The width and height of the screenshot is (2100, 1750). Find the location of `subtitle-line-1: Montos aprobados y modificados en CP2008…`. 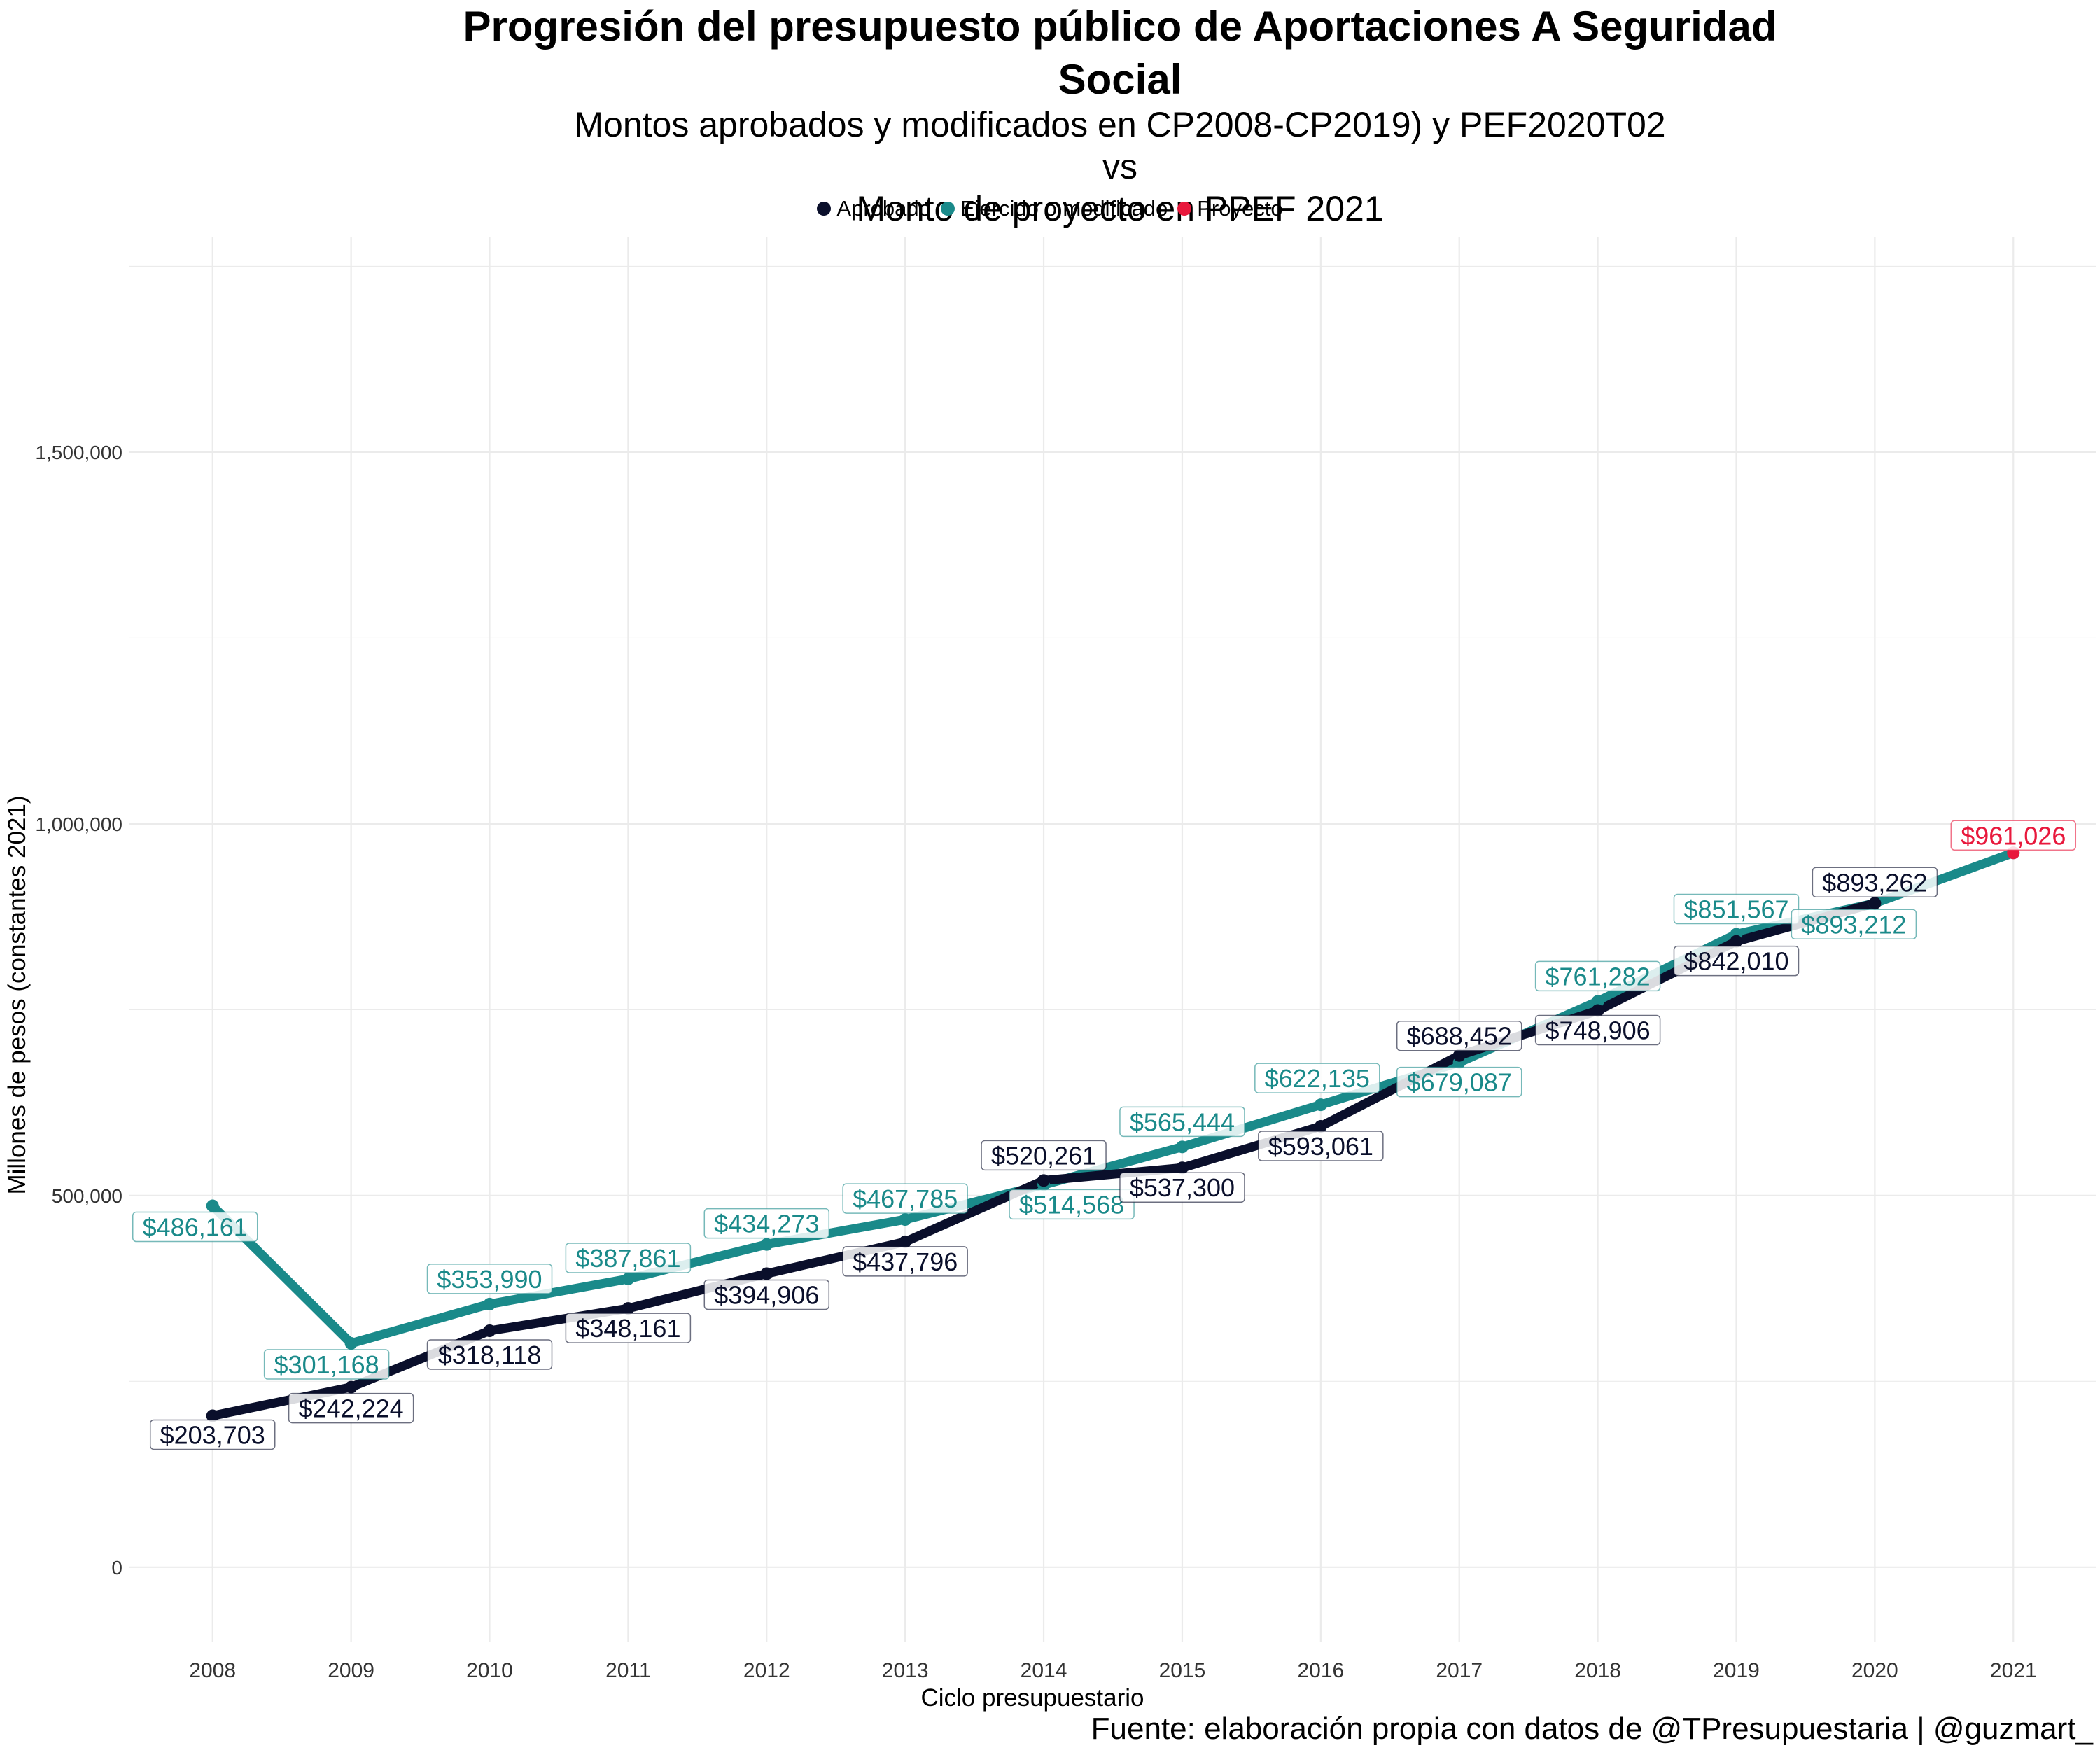

subtitle-line-1: Montos aprobados y modificados en CP2008… is located at coordinates (1120, 145).